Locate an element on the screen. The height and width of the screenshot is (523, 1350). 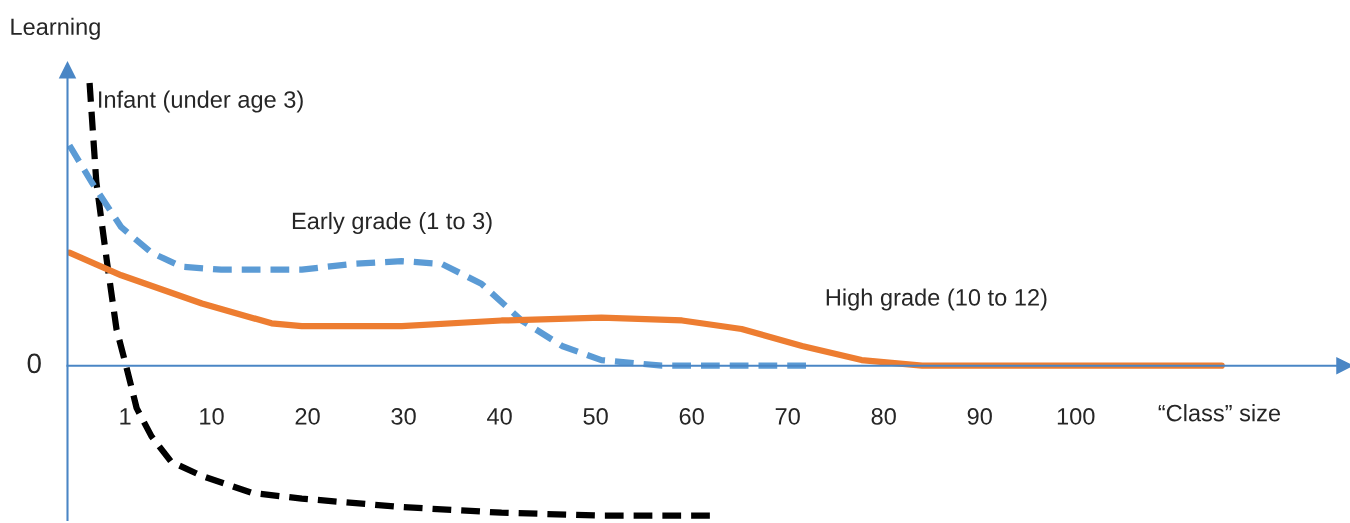
x-tick-label: 1 is located at coordinates (125, 416).